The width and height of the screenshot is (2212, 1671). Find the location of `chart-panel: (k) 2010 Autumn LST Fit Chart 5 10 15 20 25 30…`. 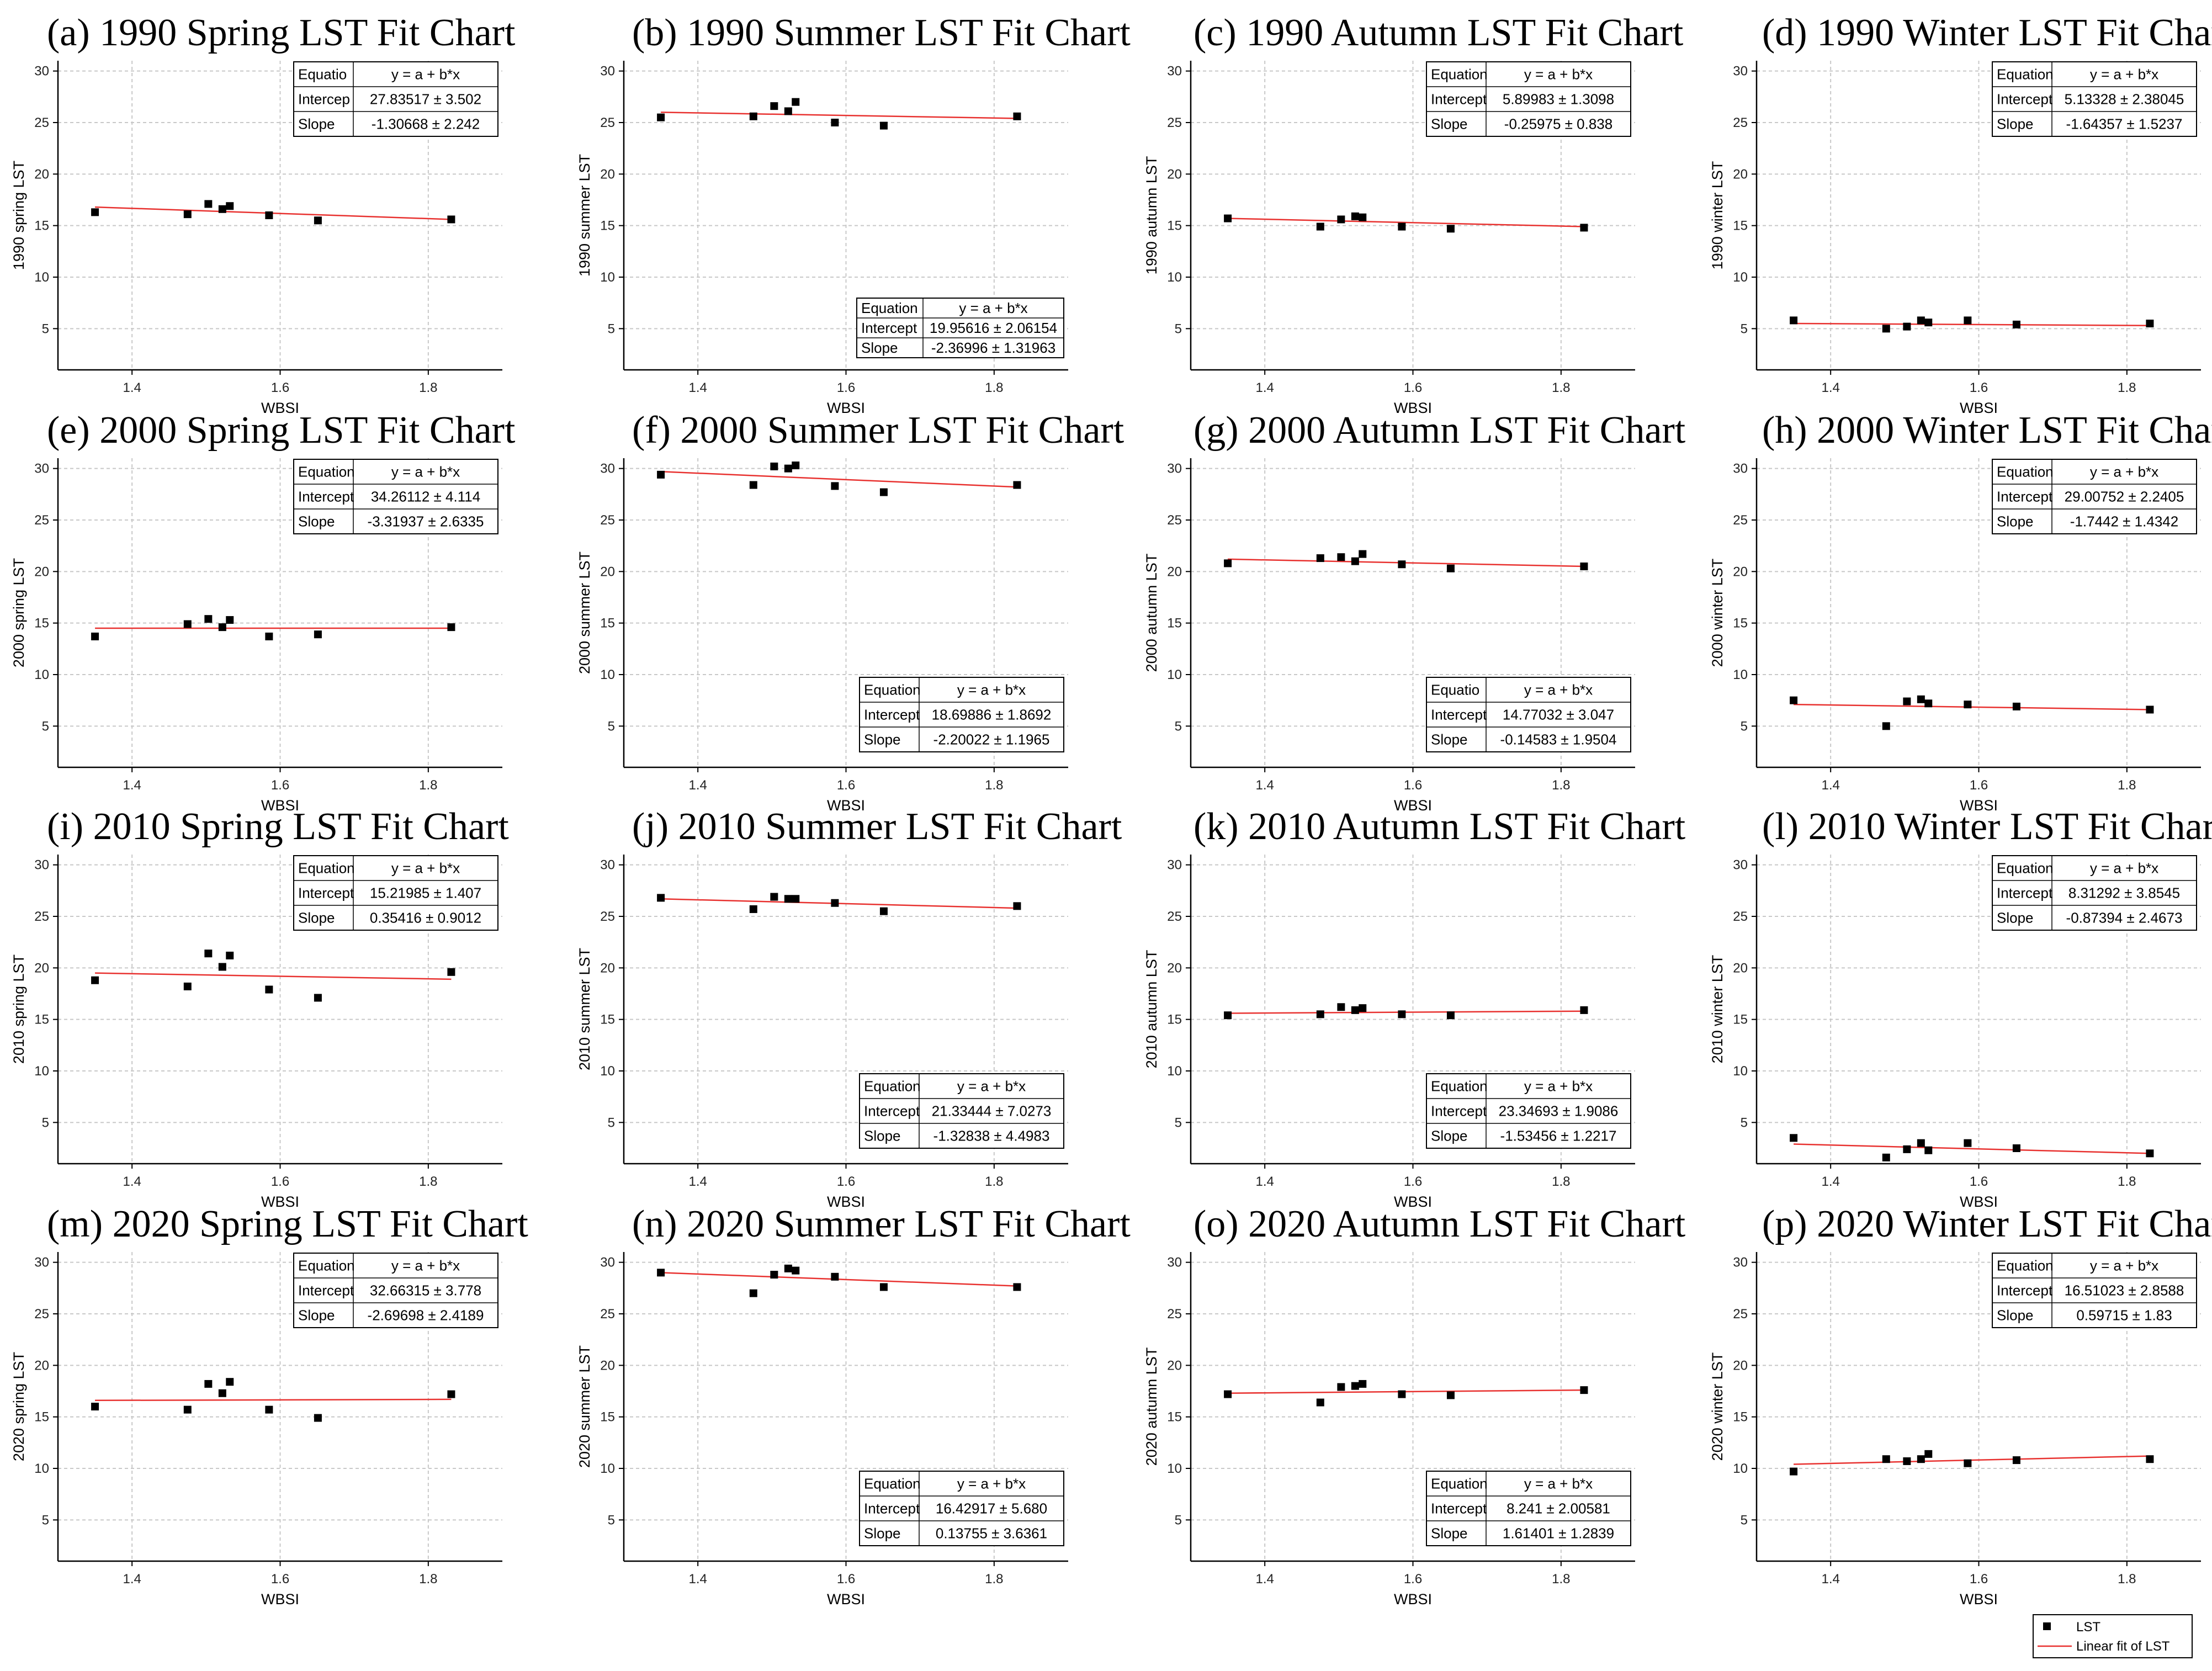

chart-panel: (k) 2010 Autumn LST Fit Chart 5 10 15 20 25 30… is located at coordinates (1414, 1008).